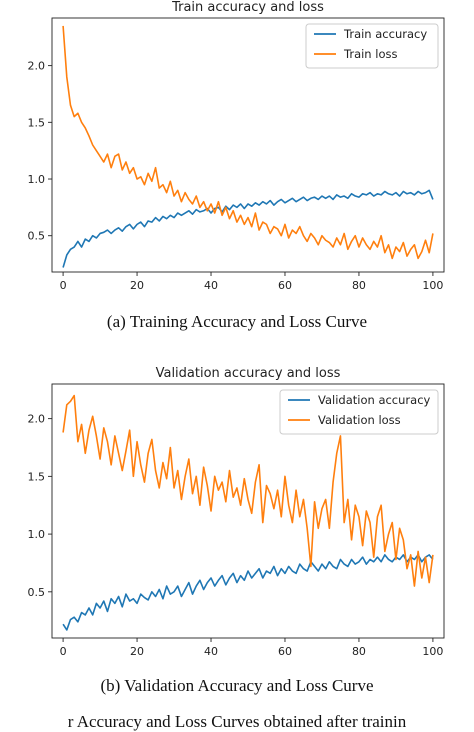  Describe the element at coordinates (237, 321) in the screenshot. I see `caption-a: (a) Training Accuracy and Loss Curve` at that location.